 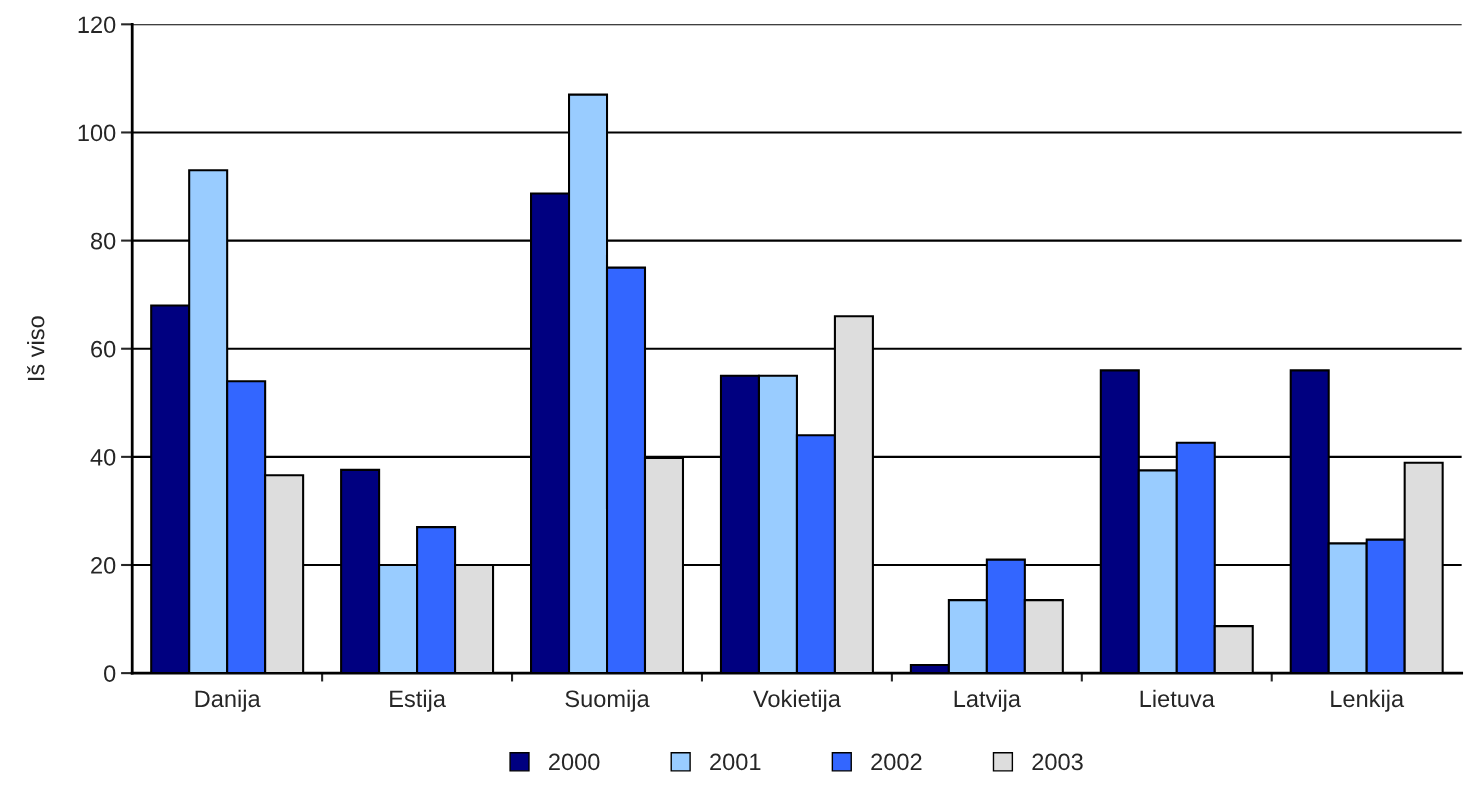 What do you see at coordinates (103, 349) in the screenshot?
I see `y-tick-label: 60` at bounding box center [103, 349].